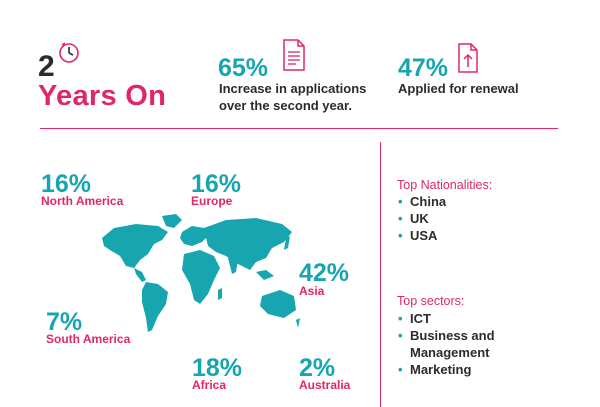  I want to click on stat-text-line-2: over the second year., so click(285, 105).